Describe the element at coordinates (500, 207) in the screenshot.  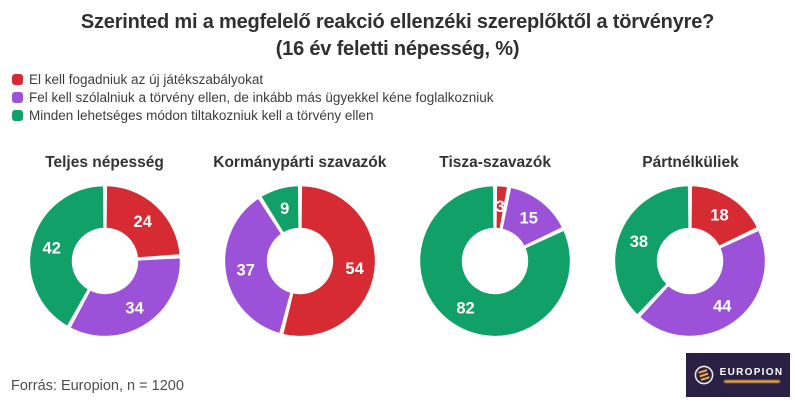
I see `slice-value-label: 3` at that location.